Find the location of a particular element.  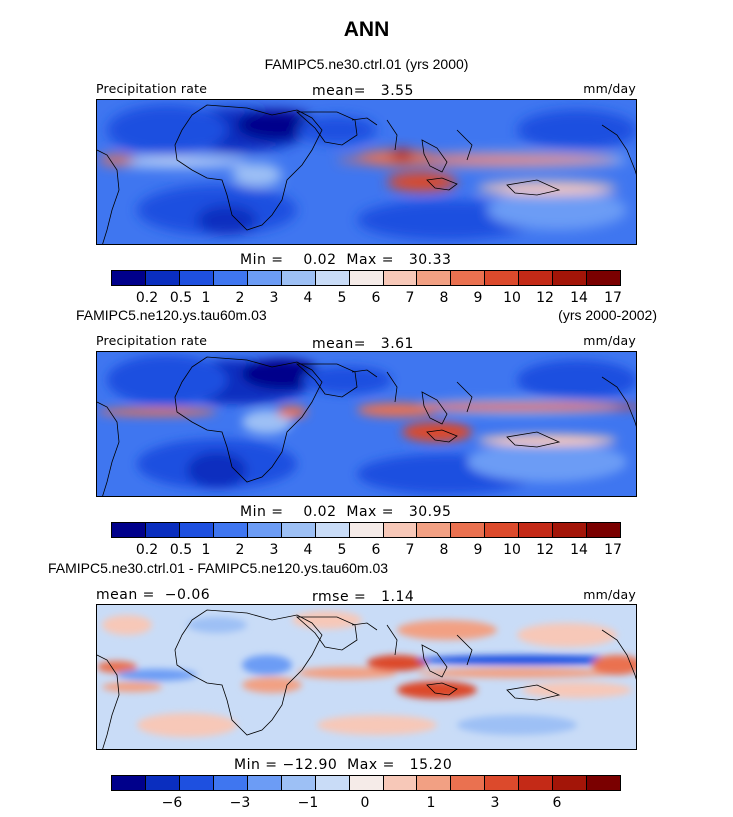

panel-2-colorbar is located at coordinates (366, 530).